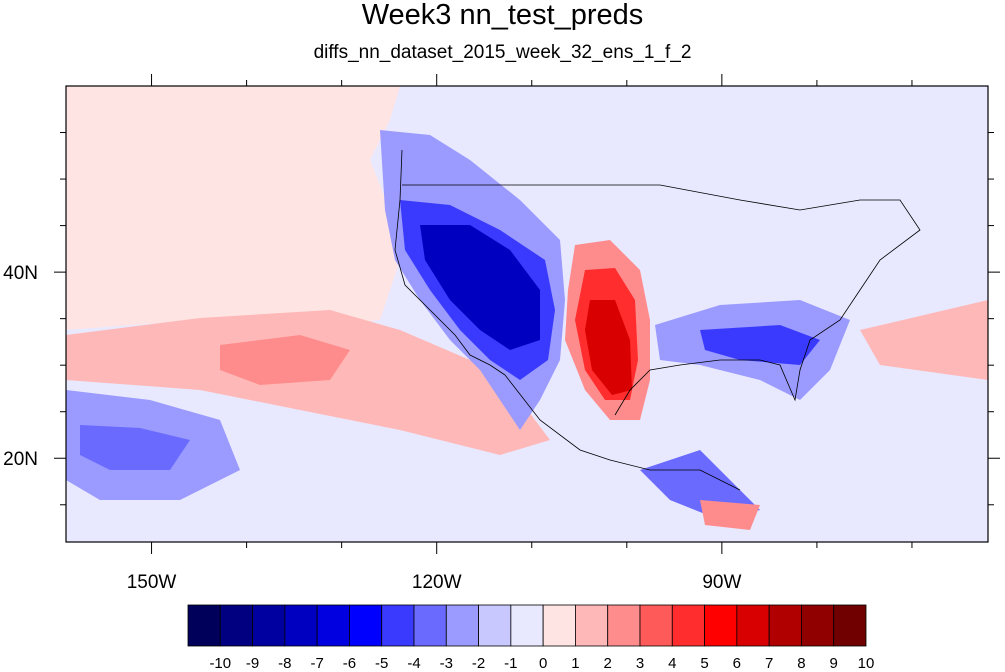 The image size is (1005, 672). Describe the element at coordinates (672, 663) in the screenshot. I see `colorbar-label: 4` at that location.